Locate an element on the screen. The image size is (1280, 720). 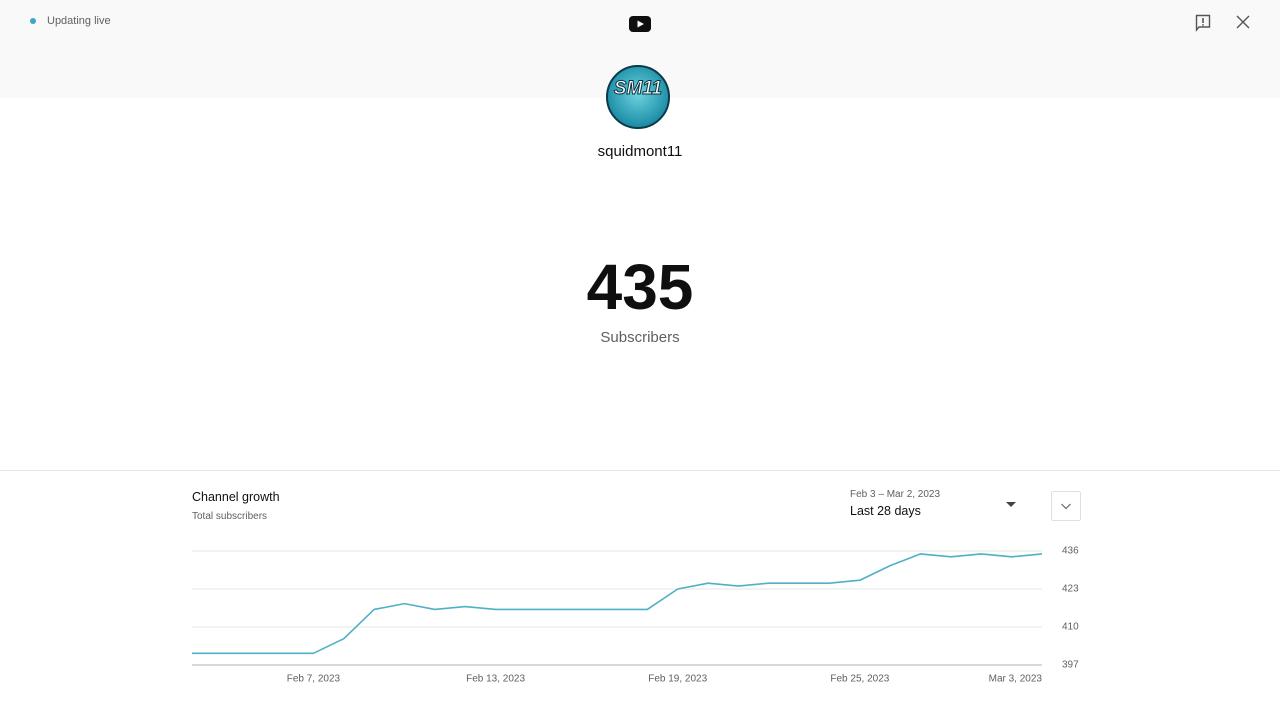
y-tick-label: 423 is located at coordinates (1070, 589).